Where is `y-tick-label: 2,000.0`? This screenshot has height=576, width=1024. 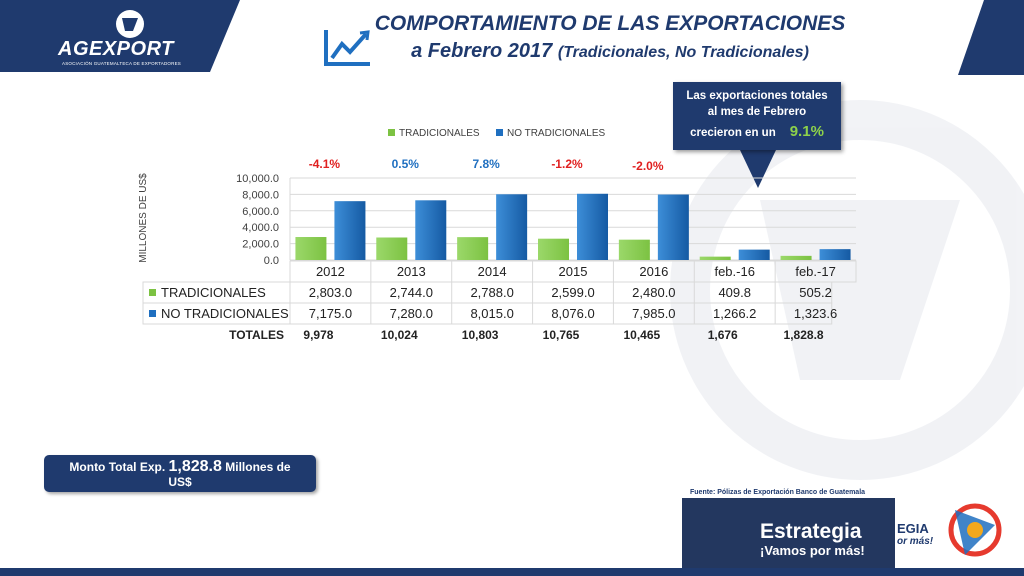 y-tick-label: 2,000.0 is located at coordinates (260, 245).